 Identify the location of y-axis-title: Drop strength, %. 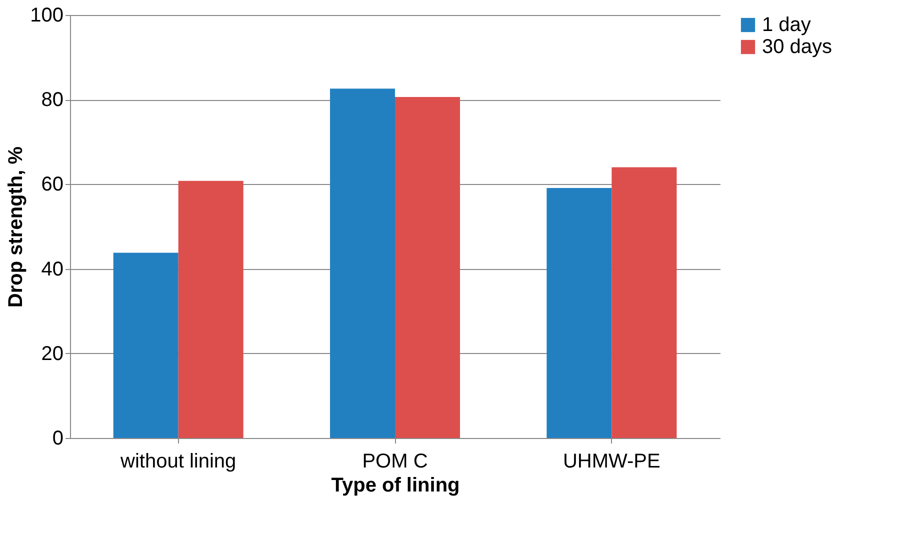
(16, 227).